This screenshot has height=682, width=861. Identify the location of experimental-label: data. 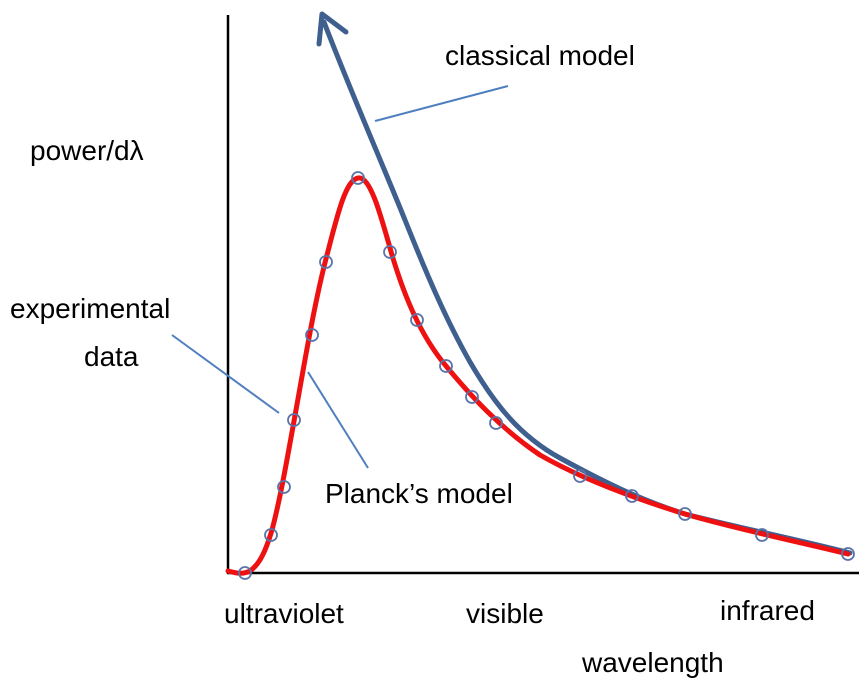
(111, 356).